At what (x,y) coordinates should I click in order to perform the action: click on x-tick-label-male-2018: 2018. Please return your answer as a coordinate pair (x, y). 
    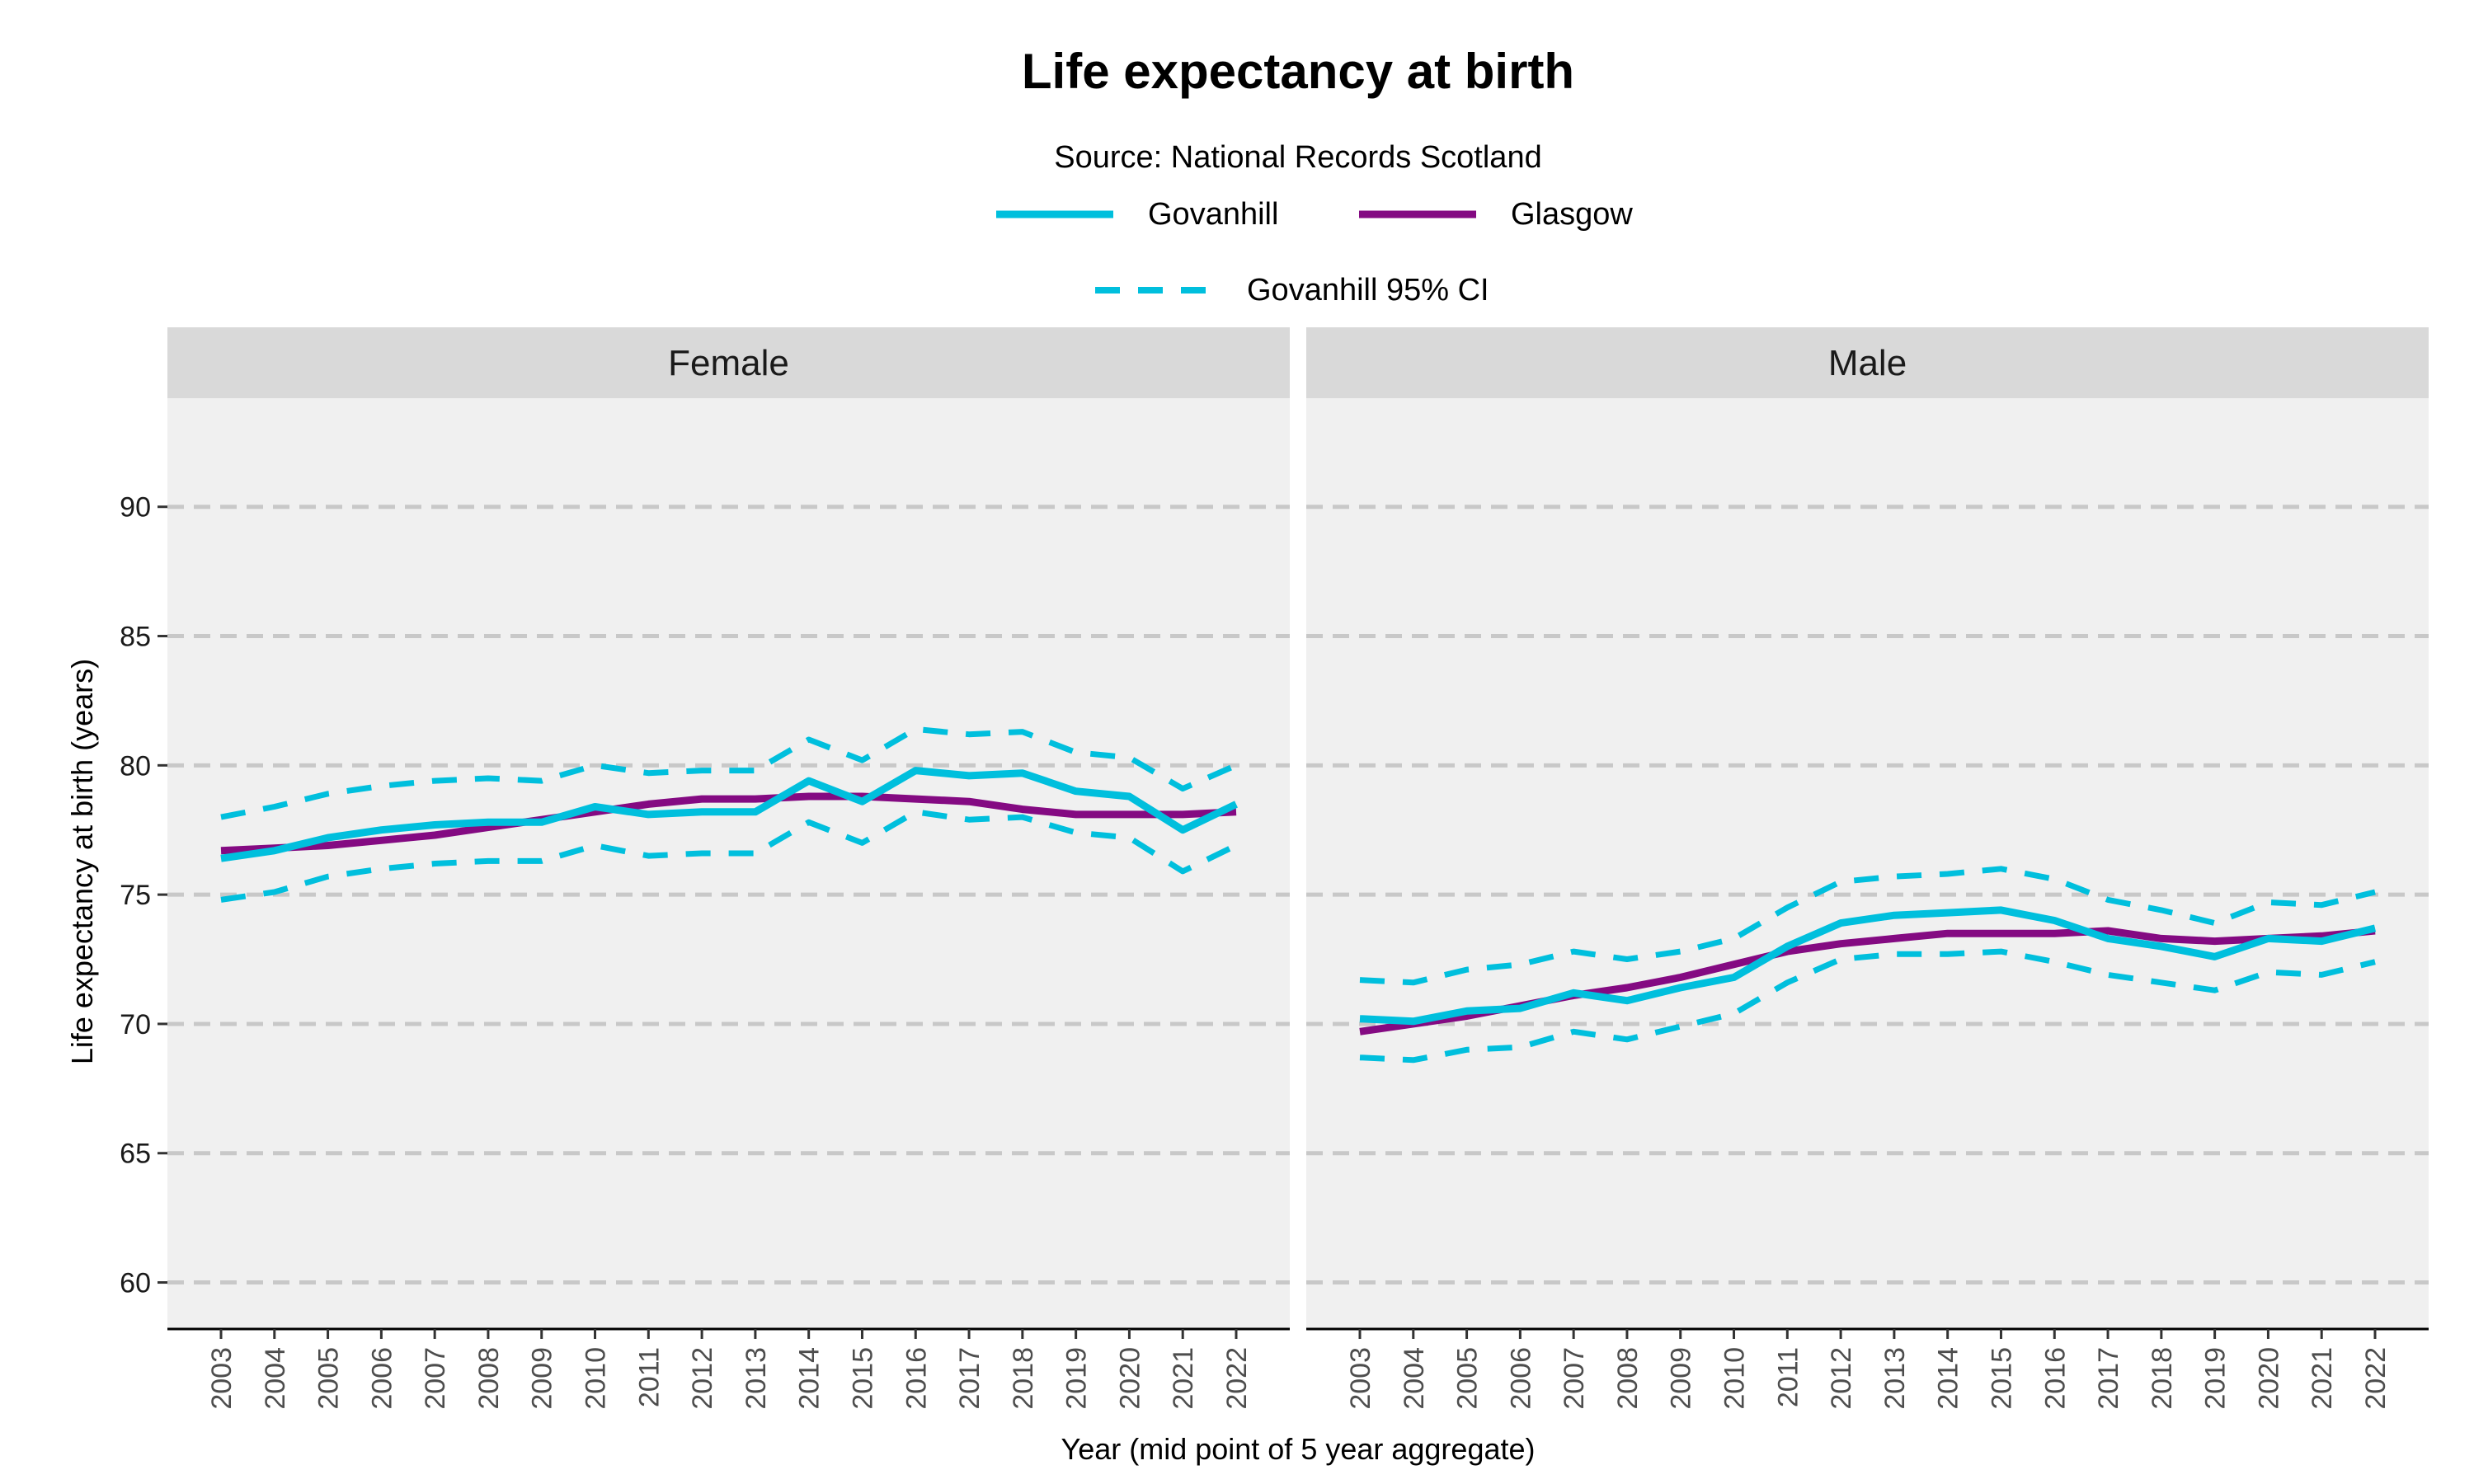
    Looking at the image, I should click on (2162, 1378).